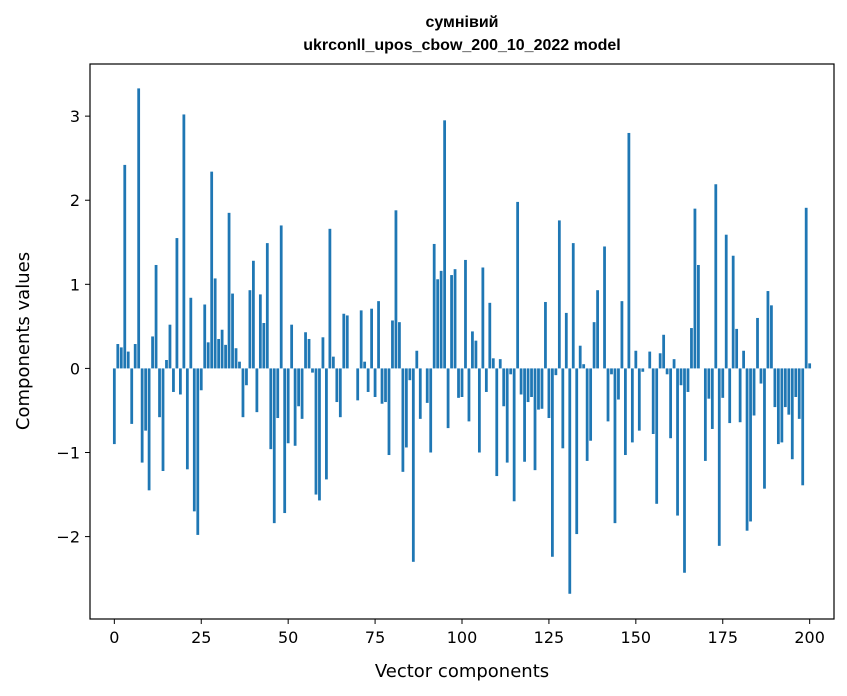 This screenshot has height=696, width=847. Describe the element at coordinates (75, 284) in the screenshot. I see `y-tick-label: 1` at that location.